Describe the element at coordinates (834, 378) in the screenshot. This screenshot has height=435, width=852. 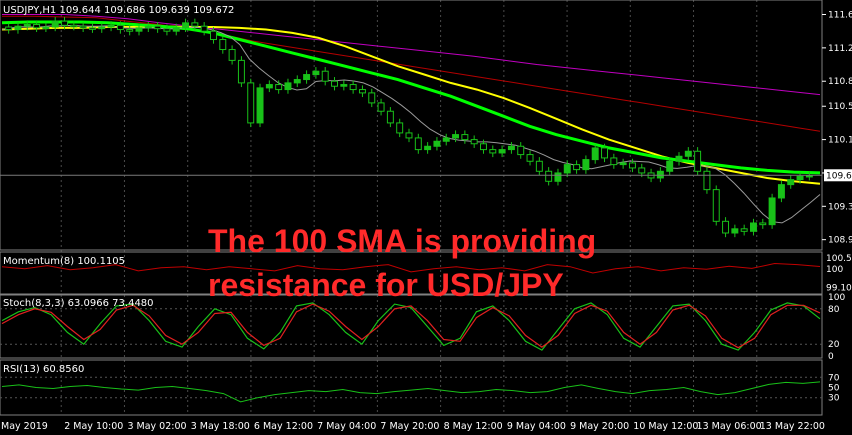
I see `rsi-tick-label: 70` at that location.